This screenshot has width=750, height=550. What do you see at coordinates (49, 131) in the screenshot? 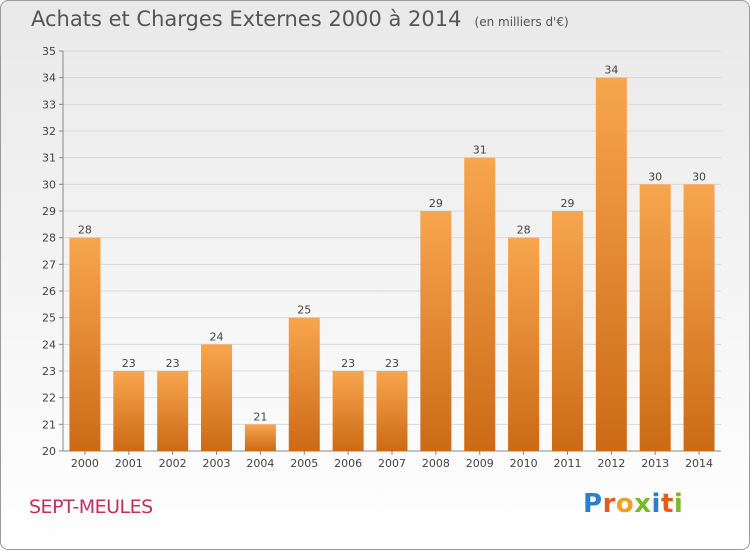
I see `y-tick-label: 32` at bounding box center [49, 131].